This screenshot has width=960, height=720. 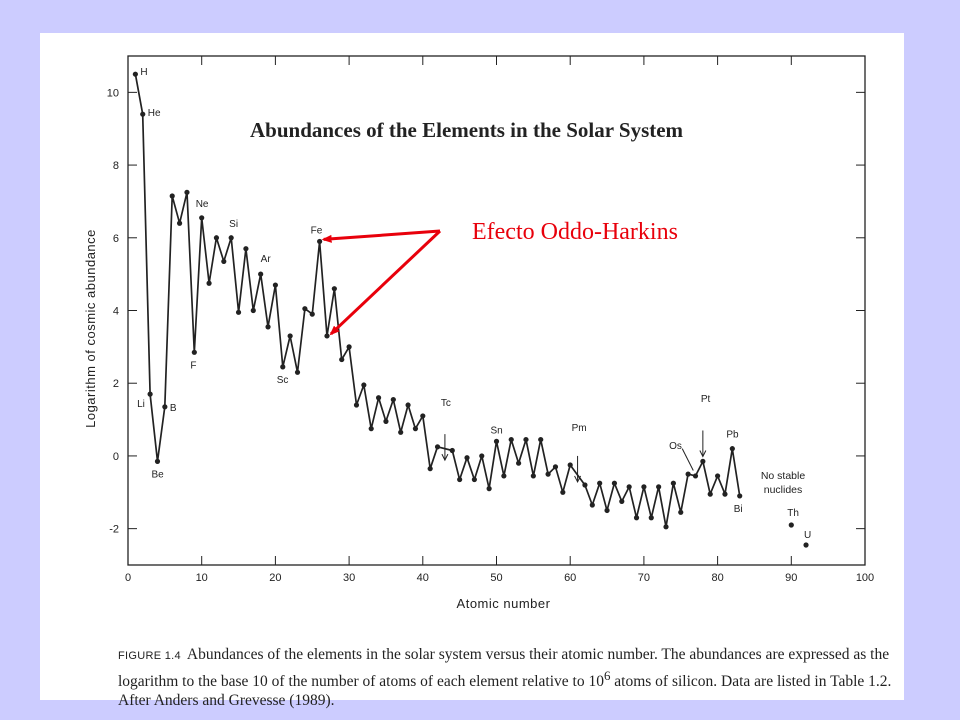 I want to click on actinide-point, so click(x=806, y=545).